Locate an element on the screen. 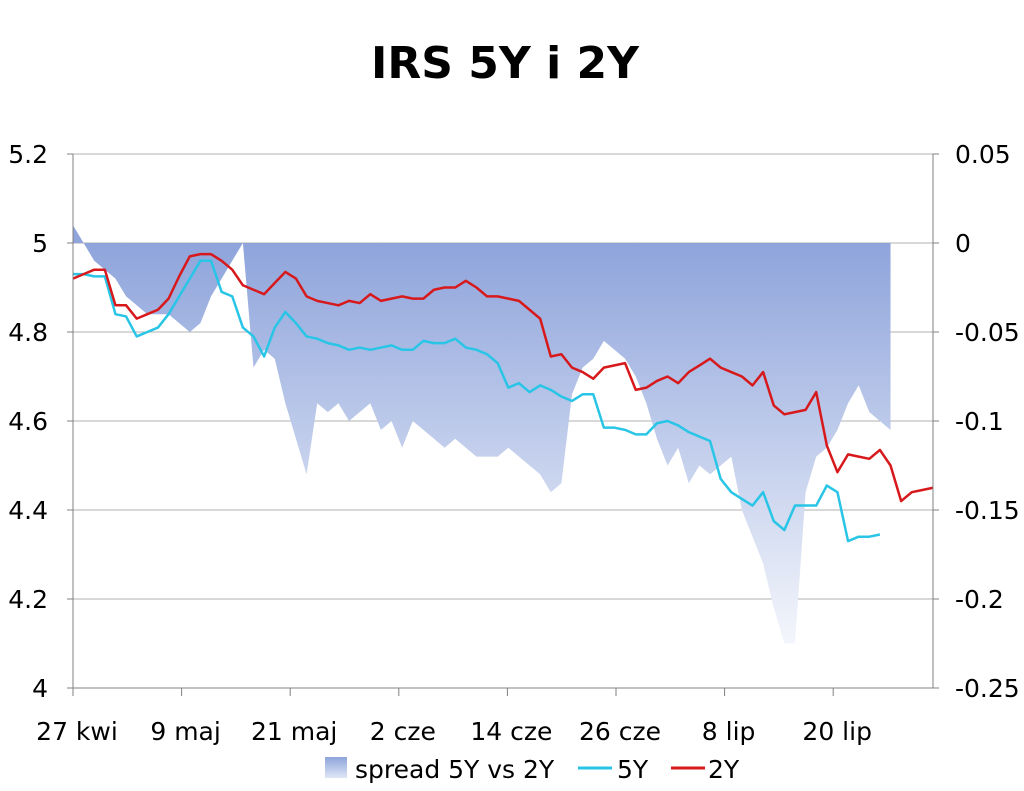 Image resolution: width=1024 pixels, height=791 pixels. x-tick-label: 14 cze is located at coordinates (511, 731).